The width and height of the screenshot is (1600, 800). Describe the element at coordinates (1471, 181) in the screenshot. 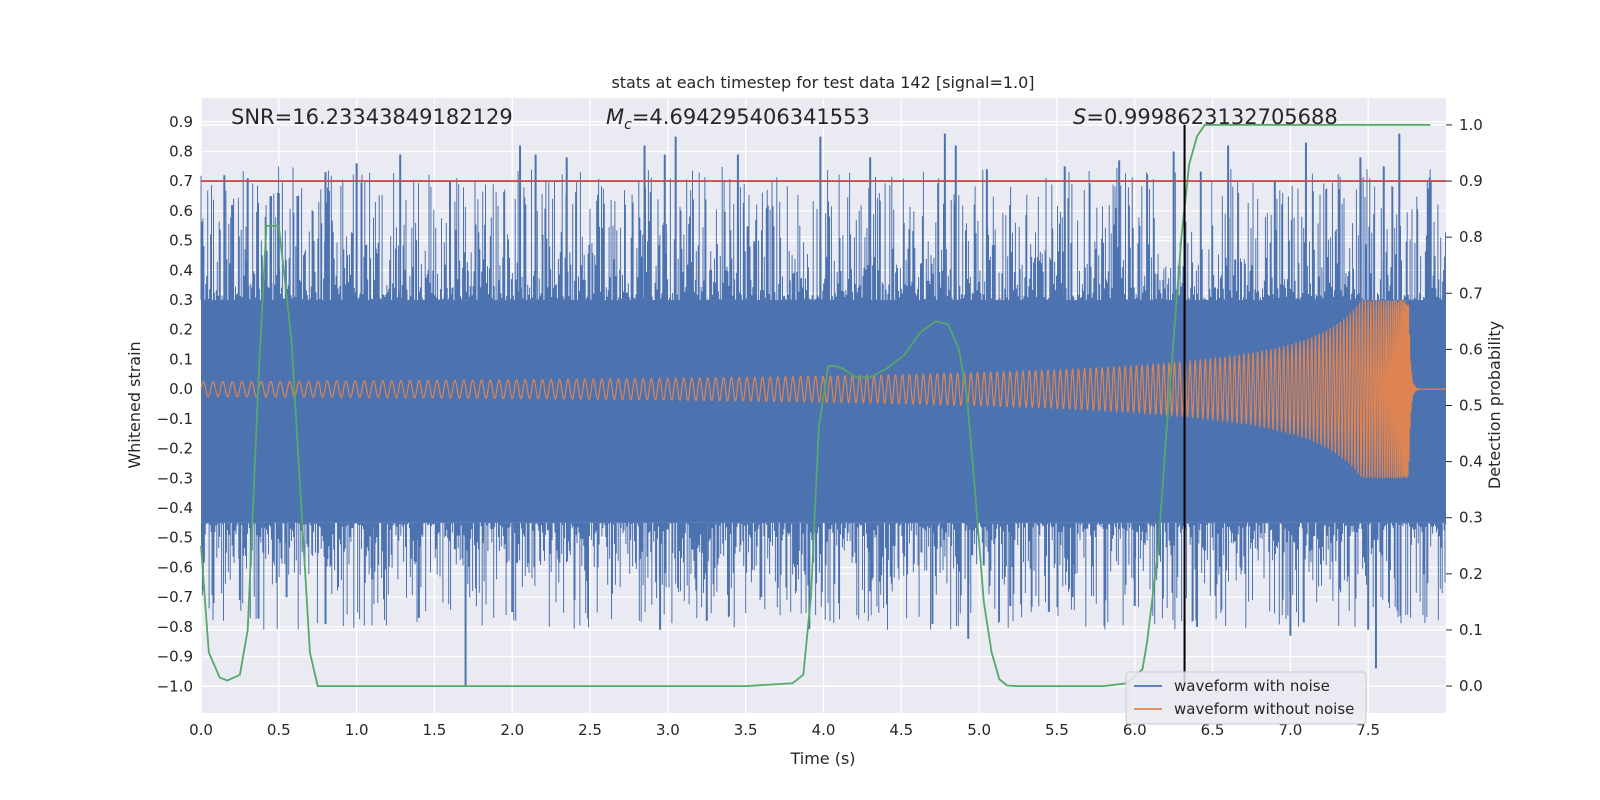

I see `y2-tick-label: 0.9` at that location.